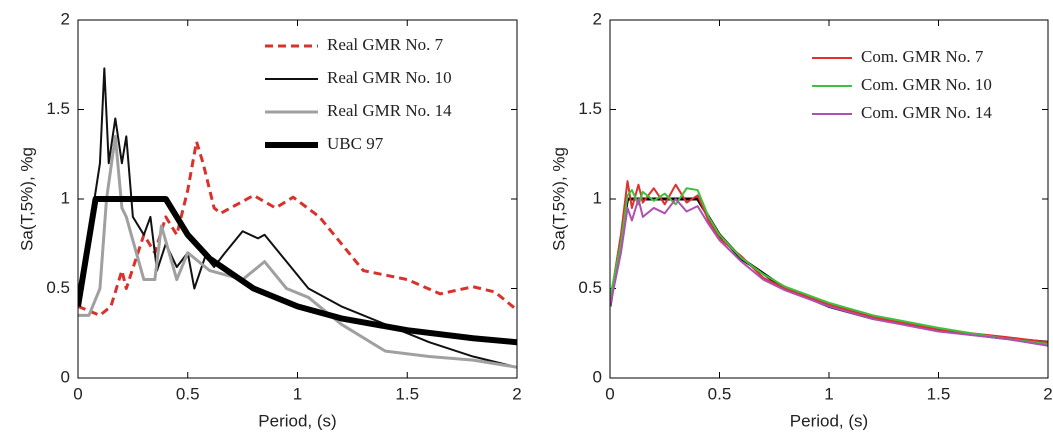 The height and width of the screenshot is (436, 1053). I want to click on legend-label: Real GMR No. 14, so click(389, 110).